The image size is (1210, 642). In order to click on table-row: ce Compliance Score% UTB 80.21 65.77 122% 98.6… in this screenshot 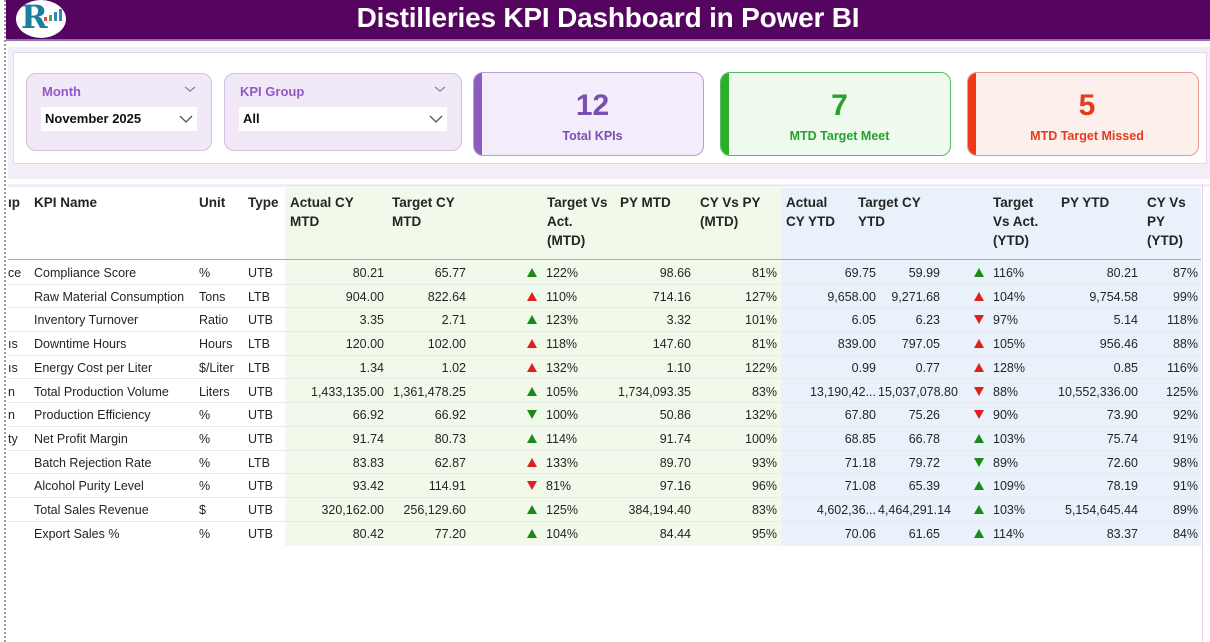, I will do `click(604, 273)`.